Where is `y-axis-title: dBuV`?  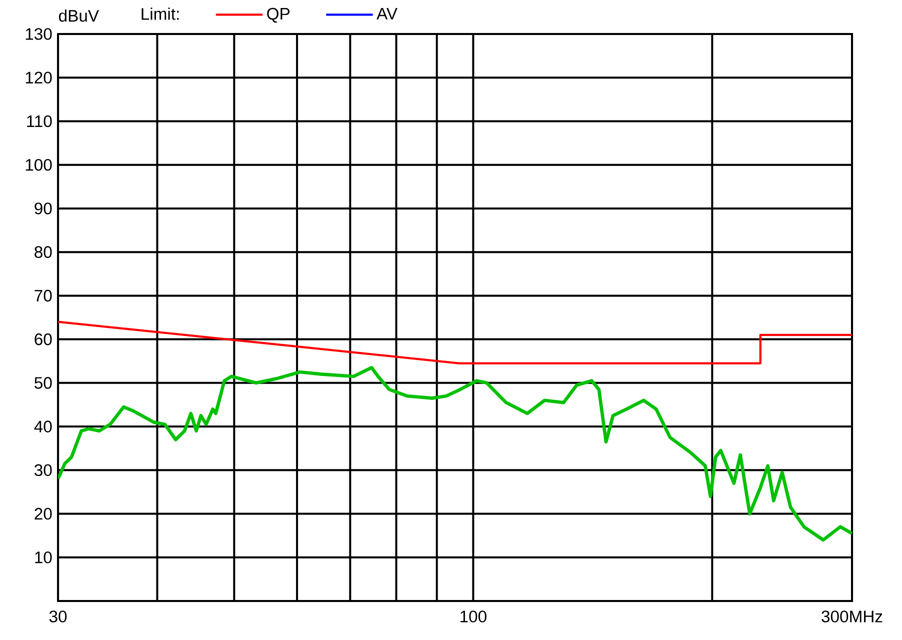 y-axis-title: dBuV is located at coordinates (78, 15).